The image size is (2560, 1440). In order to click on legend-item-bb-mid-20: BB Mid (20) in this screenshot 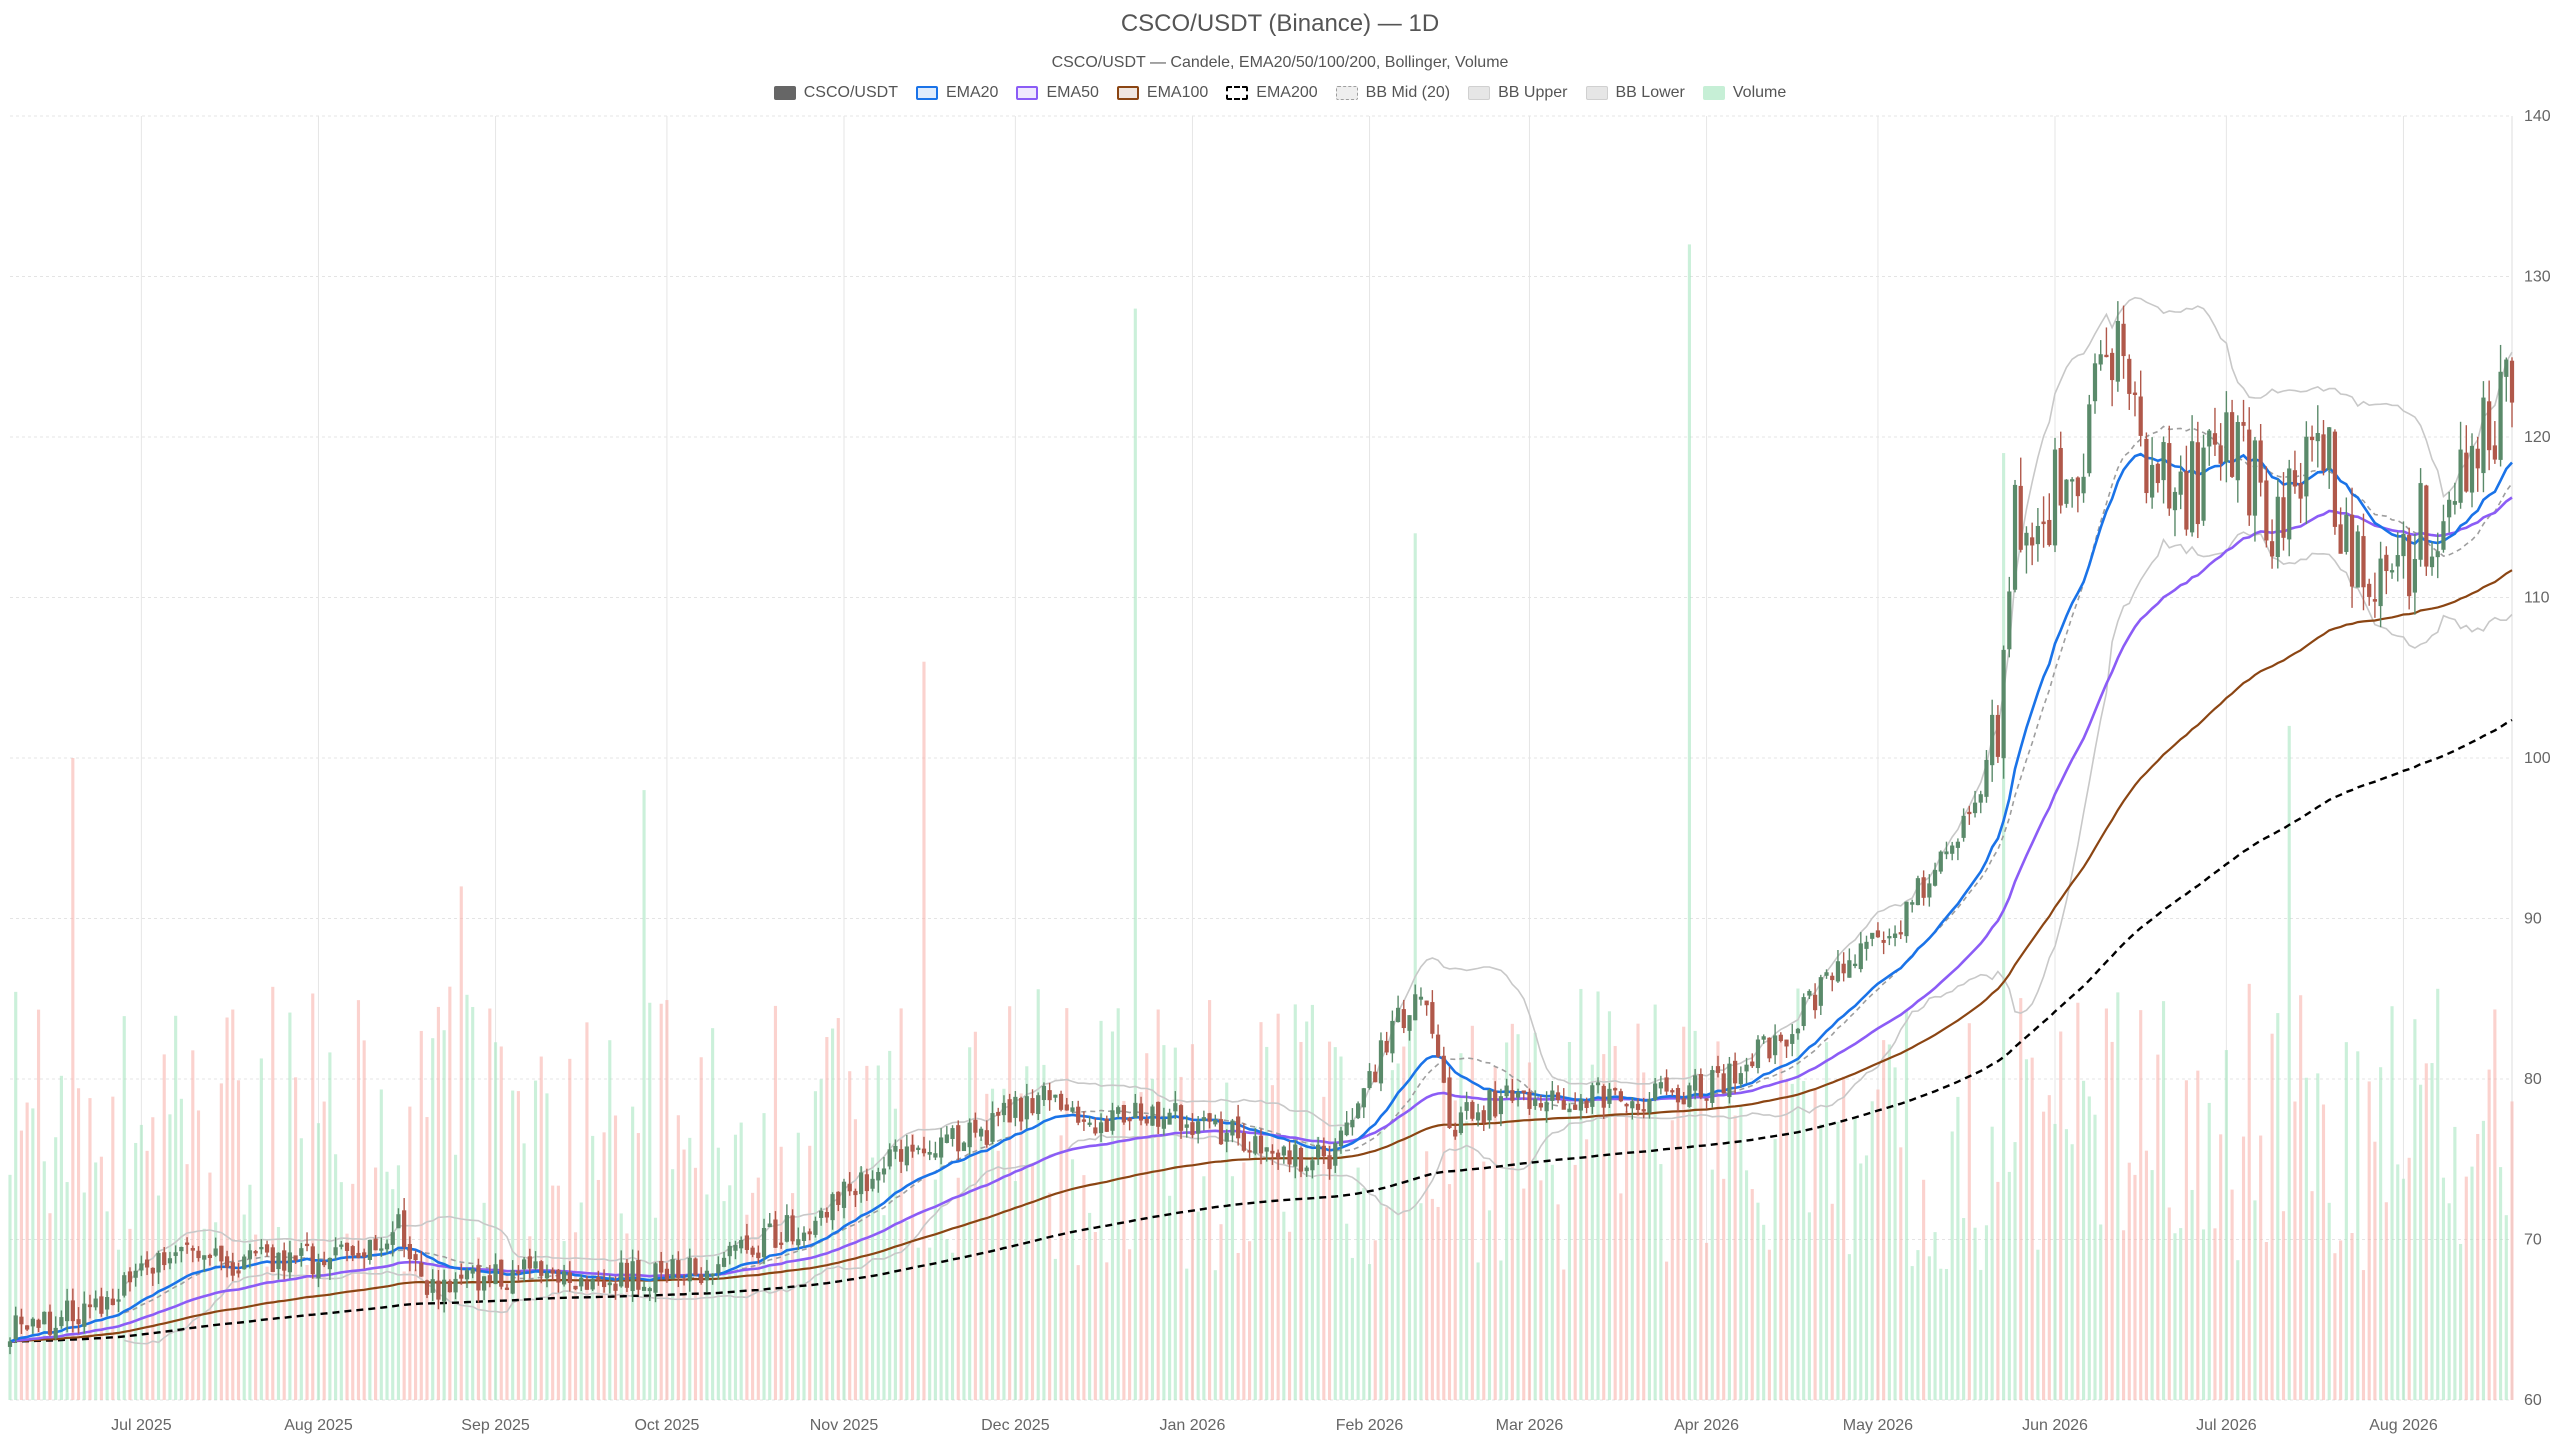, I will do `click(1392, 93)`.